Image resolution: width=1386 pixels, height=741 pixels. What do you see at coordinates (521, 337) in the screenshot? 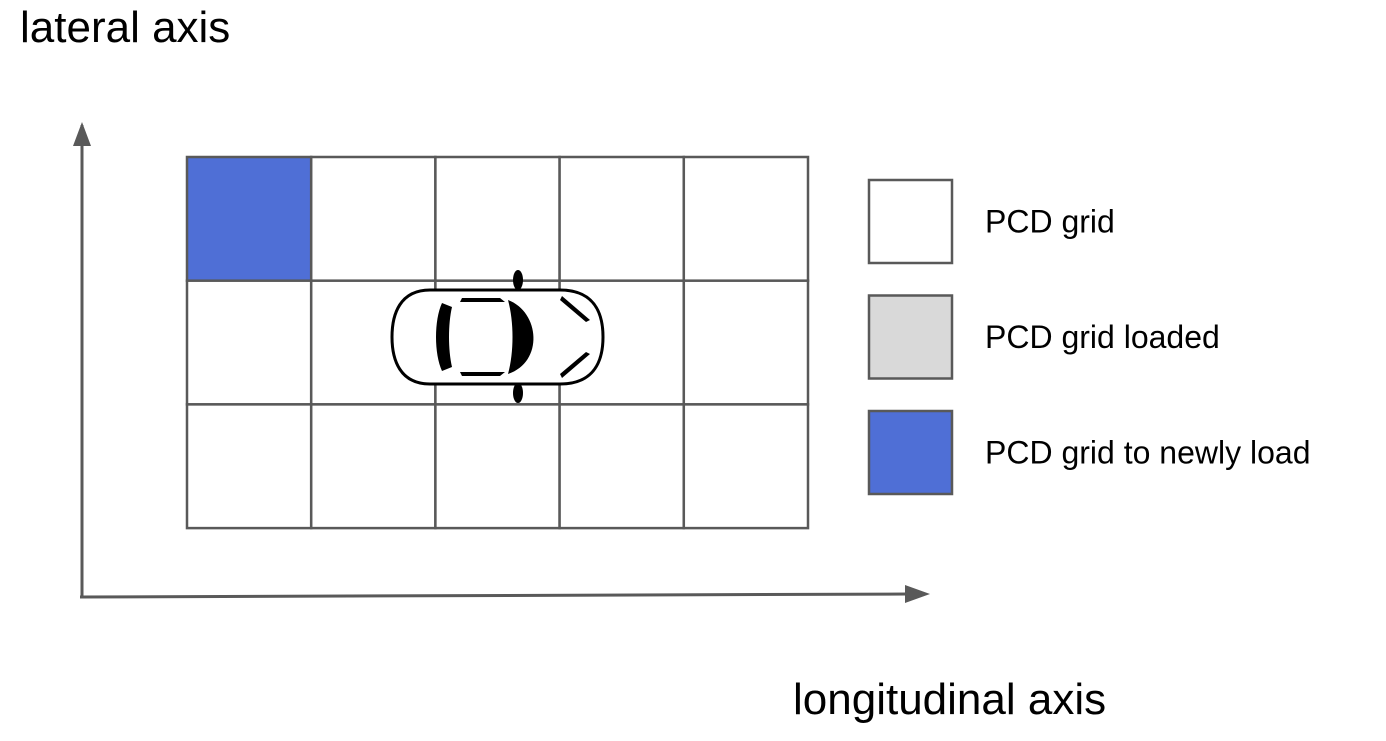
I see `car-windshield` at bounding box center [521, 337].